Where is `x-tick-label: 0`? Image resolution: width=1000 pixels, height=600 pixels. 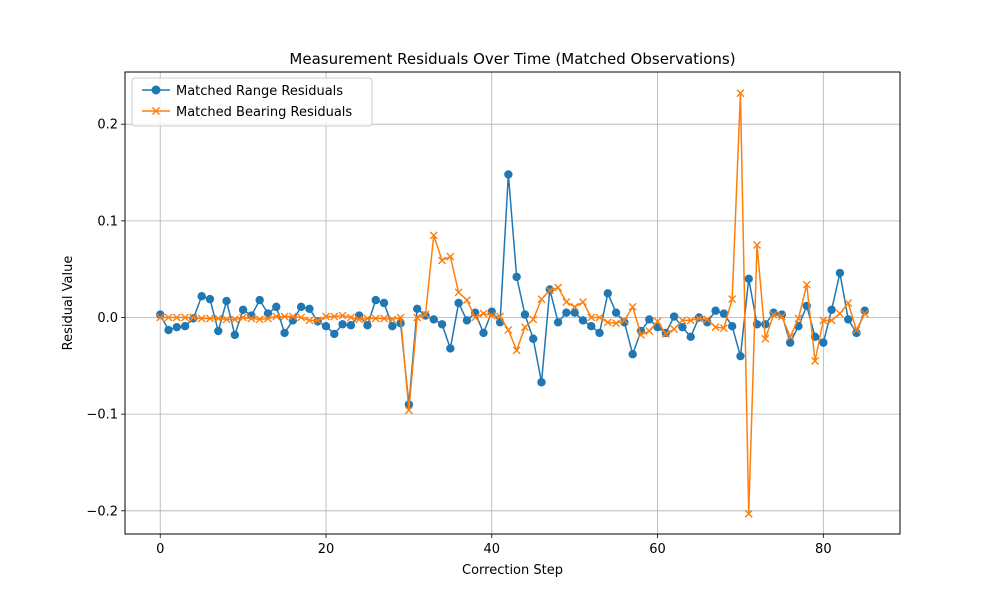 x-tick-label: 0 is located at coordinates (160, 549).